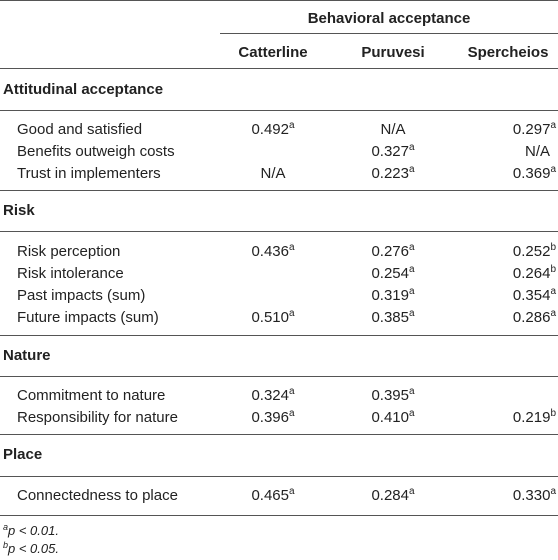 Image resolution: width=558 pixels, height=560 pixels. Describe the element at coordinates (279, 376) in the screenshot. I see `section-rule-nature` at that location.